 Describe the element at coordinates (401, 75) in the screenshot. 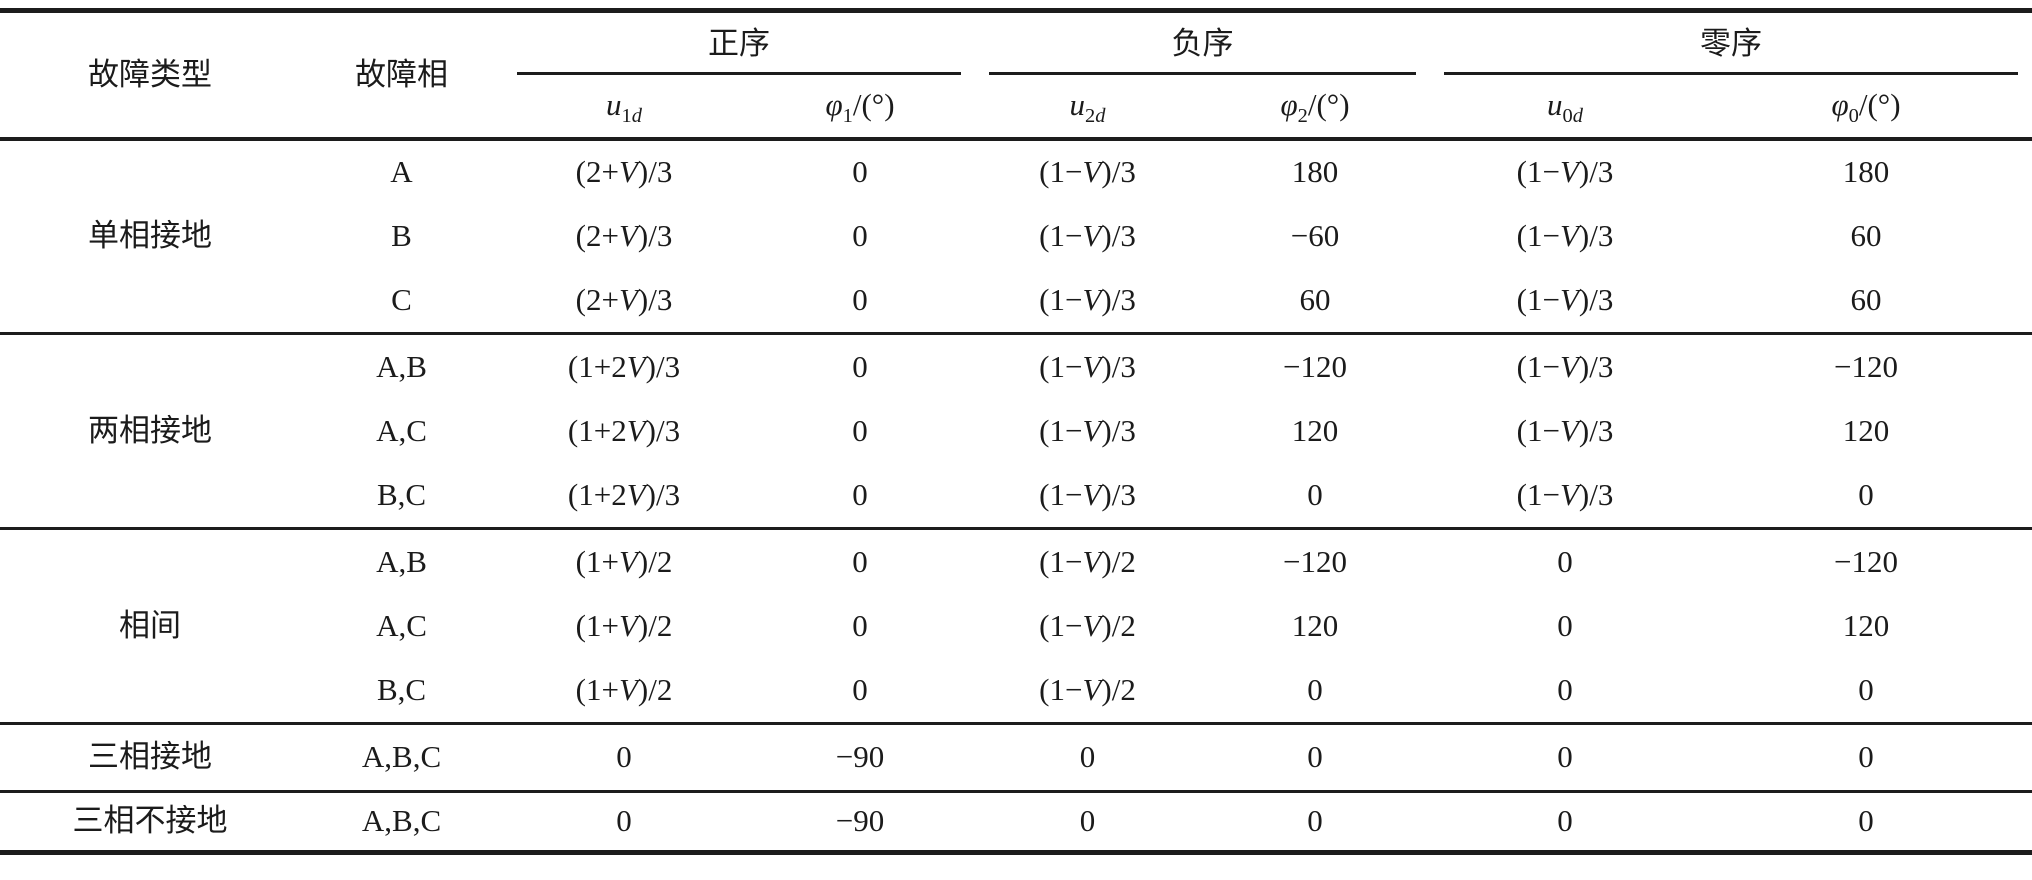

I see `header-fault-phase: 故障相` at that location.